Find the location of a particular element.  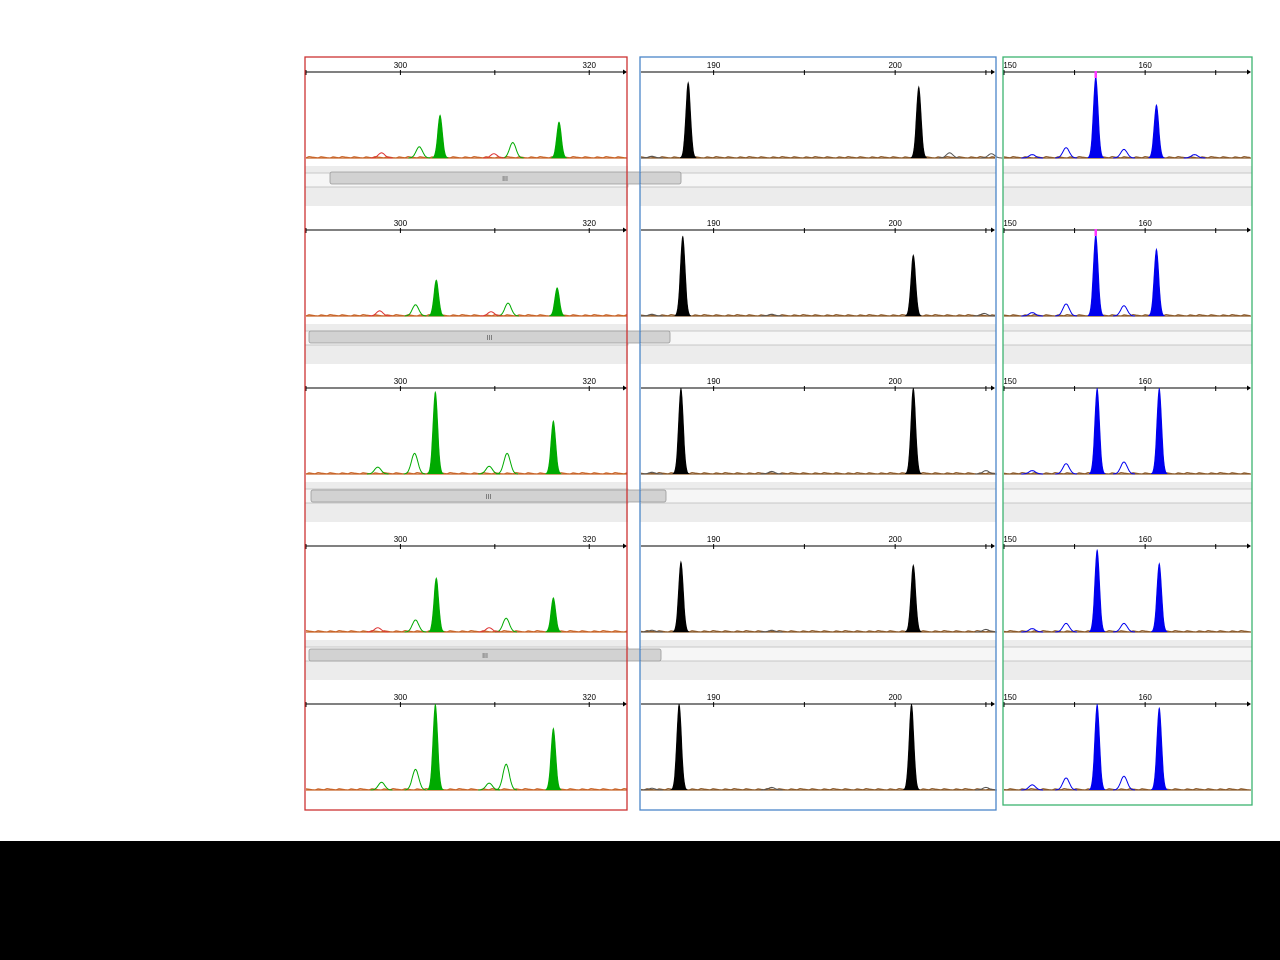

trace-row: 150 160 is located at coordinates (1127, 584).